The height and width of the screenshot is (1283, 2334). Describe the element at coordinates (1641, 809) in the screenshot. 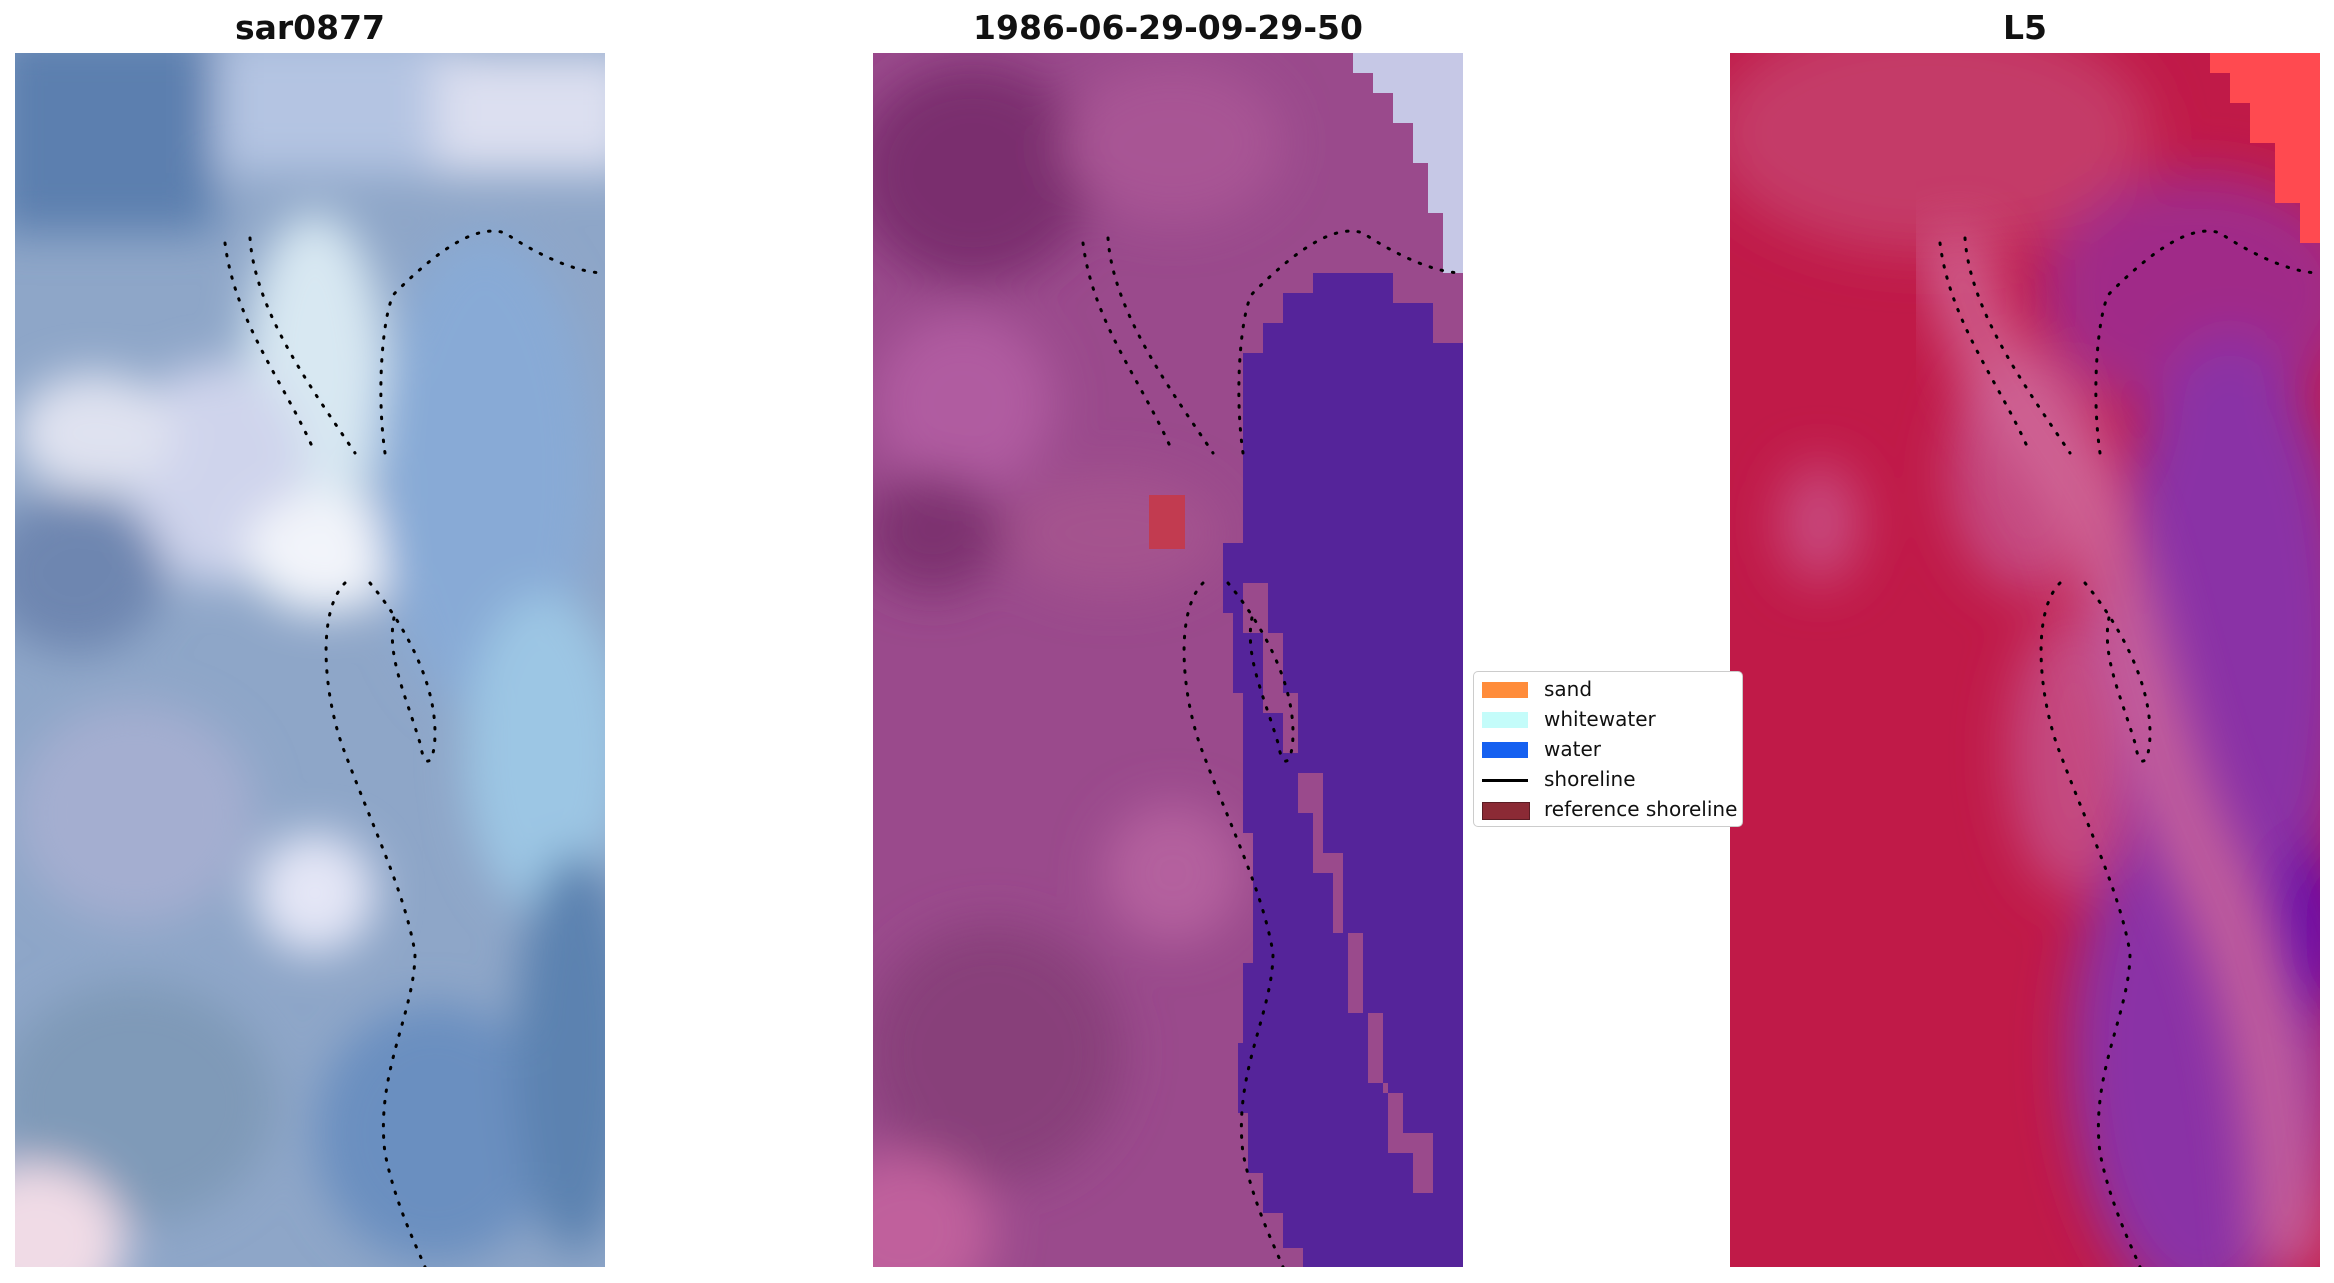

I see `legend-label-reference-shoreline: reference shoreline` at that location.